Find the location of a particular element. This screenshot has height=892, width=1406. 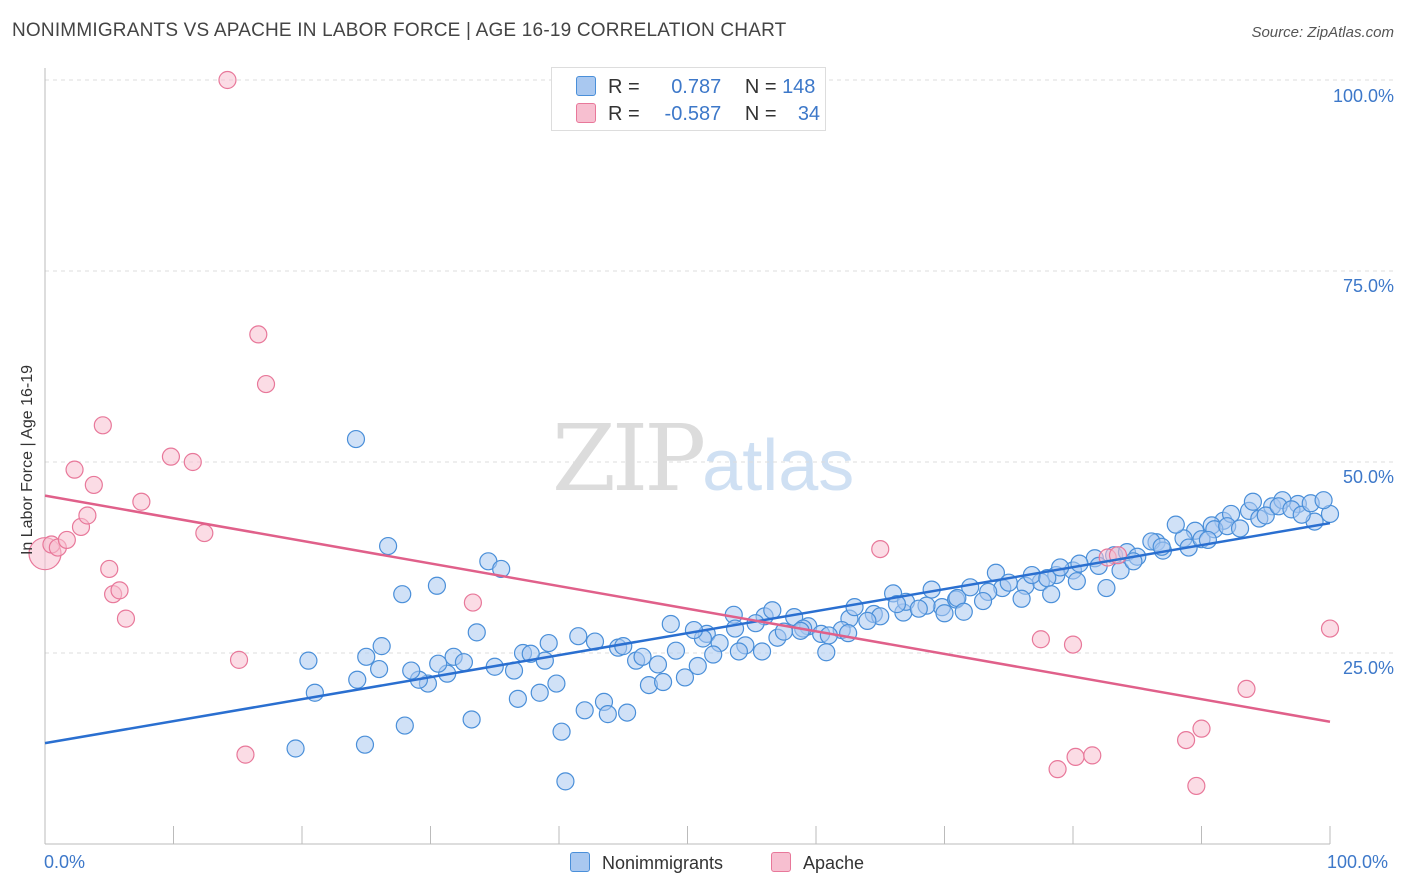

legend-label: Nonimmigrants is located at coordinates (663, 863).